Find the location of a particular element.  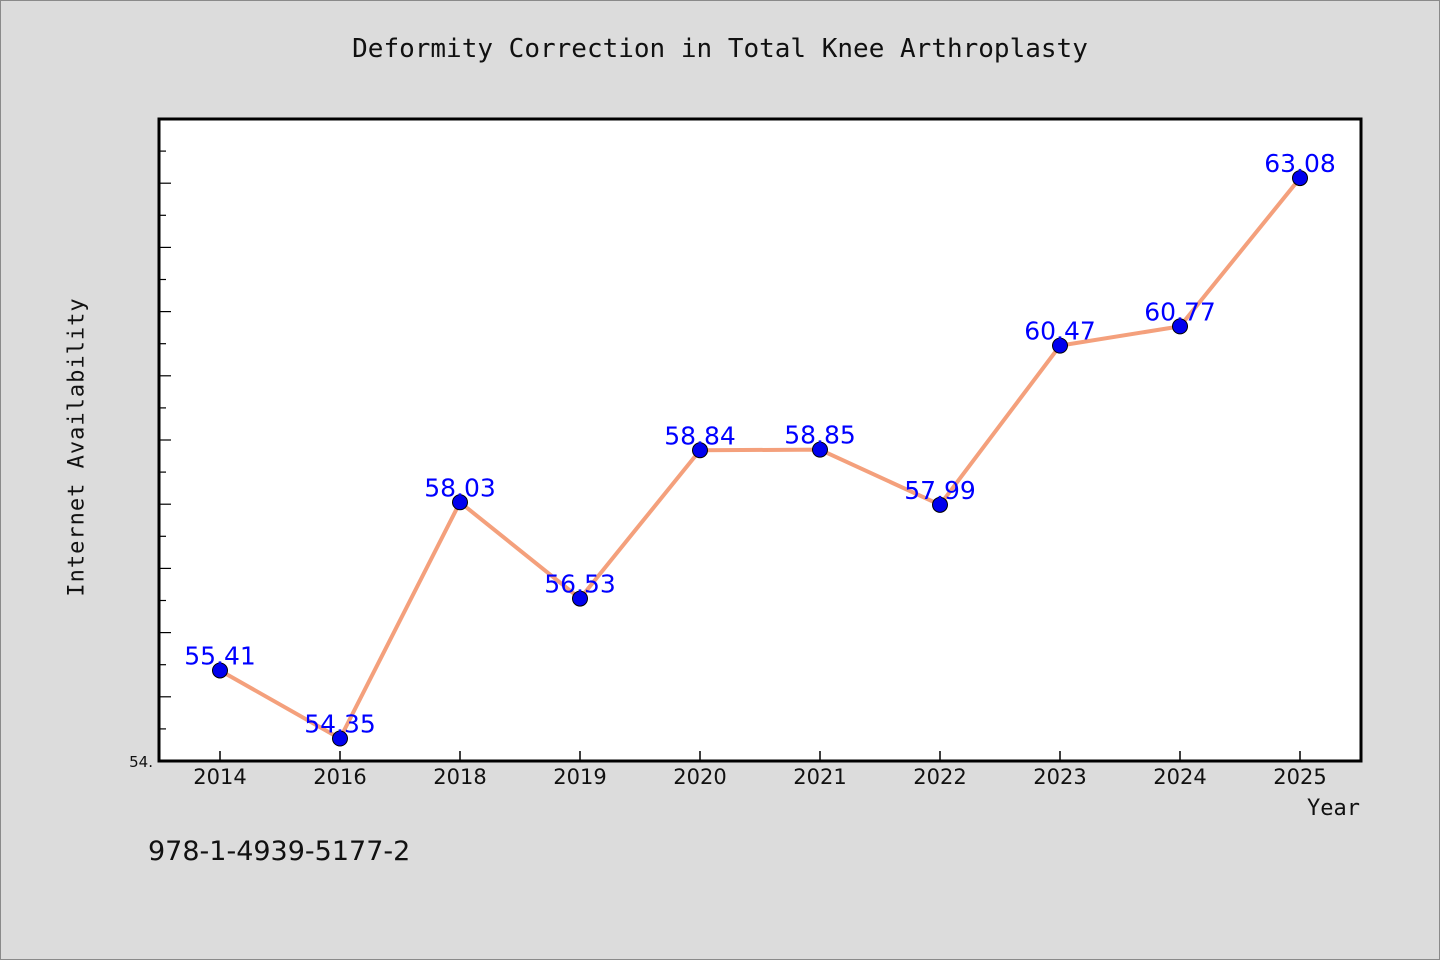

x-tick-label: 2023 is located at coordinates (1059, 777).